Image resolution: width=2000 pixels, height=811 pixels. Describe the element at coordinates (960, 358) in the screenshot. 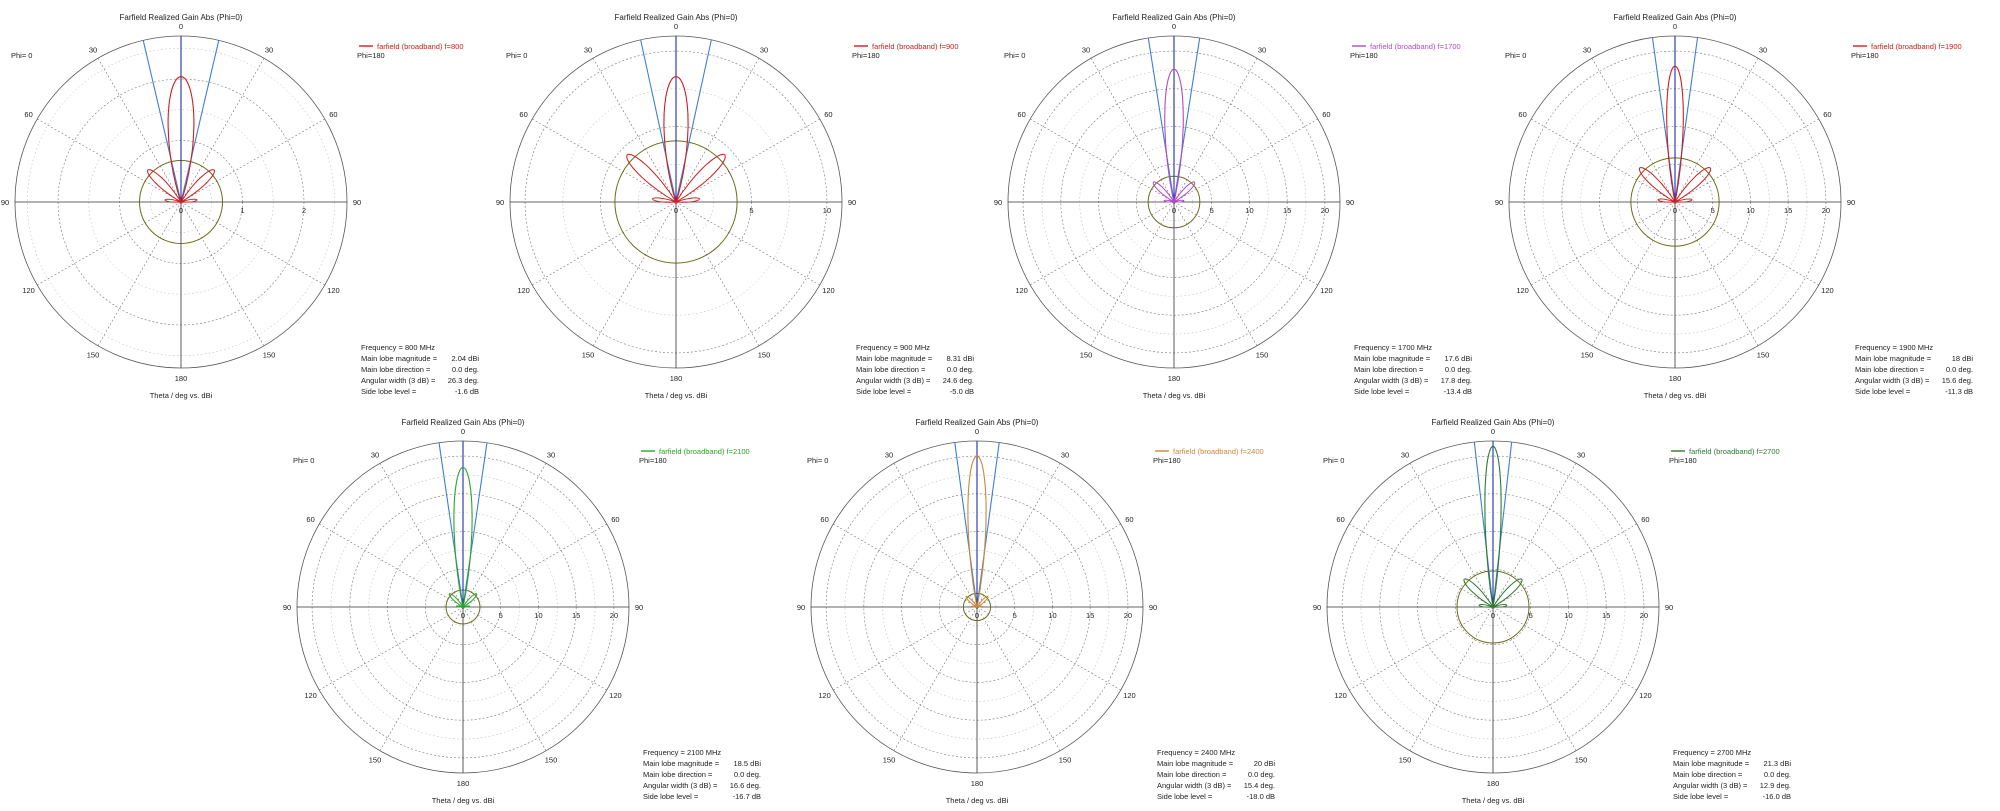

I see `info-main-lobe-magnitude-value: 8.31 dBi` at that location.